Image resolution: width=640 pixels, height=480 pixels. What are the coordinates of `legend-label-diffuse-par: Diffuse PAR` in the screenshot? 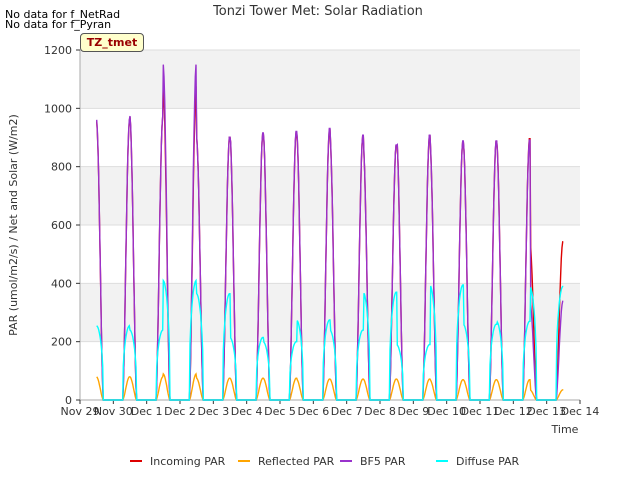 It's located at (488, 461).